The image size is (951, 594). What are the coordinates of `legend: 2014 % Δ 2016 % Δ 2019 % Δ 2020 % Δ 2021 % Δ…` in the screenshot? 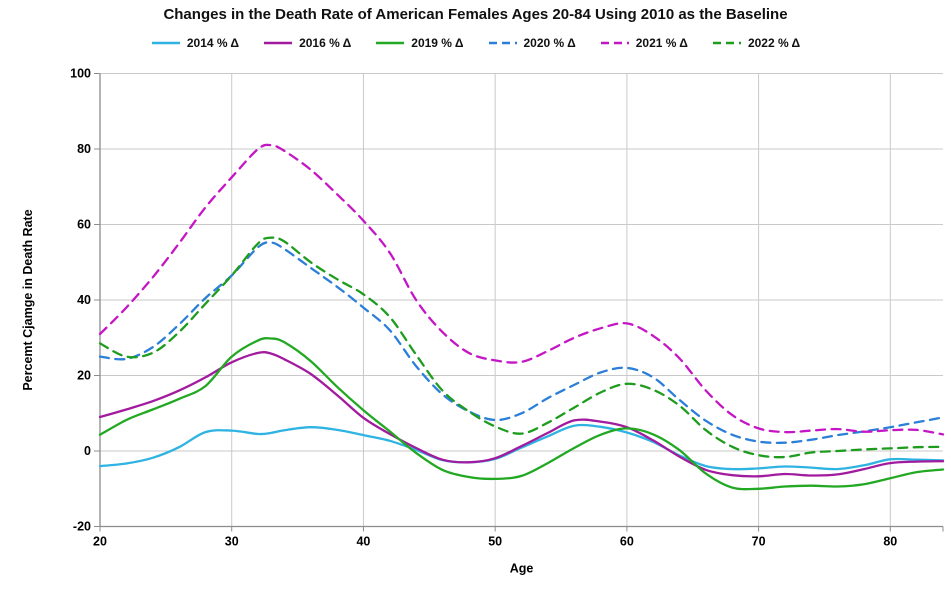 It's located at (475, 43).